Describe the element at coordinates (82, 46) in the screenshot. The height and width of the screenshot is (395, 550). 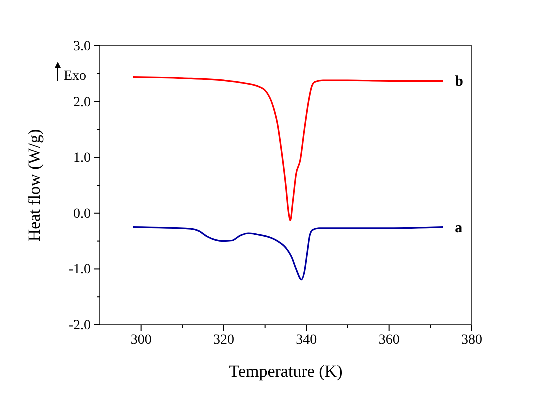
I see `y-tick-label: 3.0` at that location.